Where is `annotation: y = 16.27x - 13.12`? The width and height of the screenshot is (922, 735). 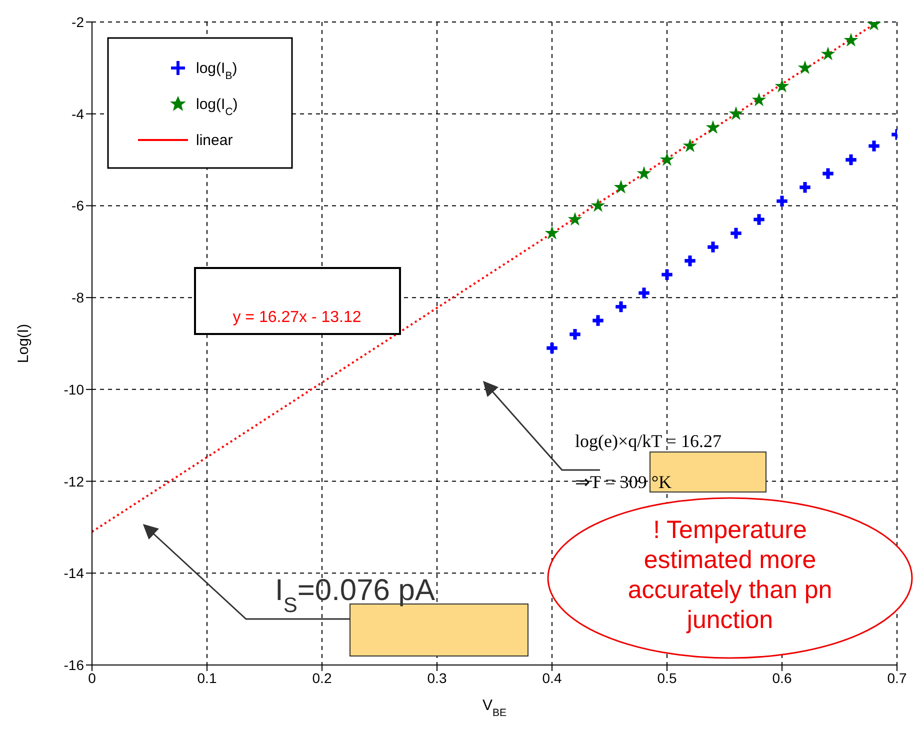
annotation: y = 16.27x - 13.12 is located at coordinates (297, 317).